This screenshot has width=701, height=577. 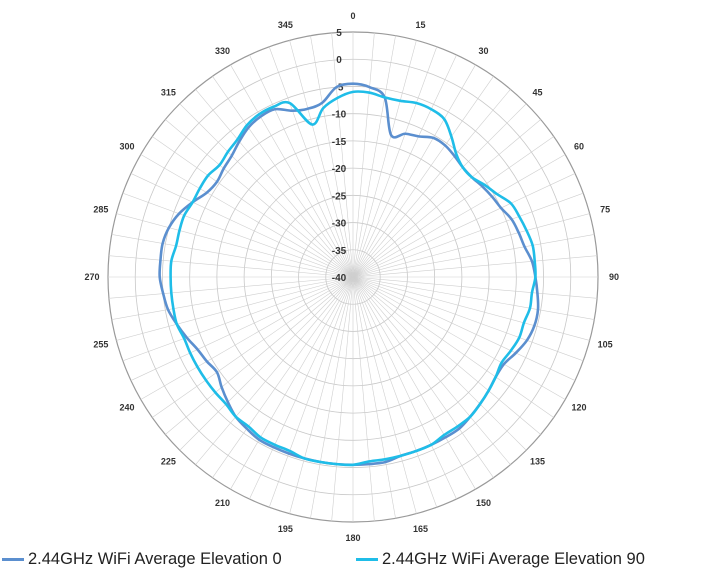 What do you see at coordinates (285, 25) in the screenshot?
I see `angle-tick-label: 345` at bounding box center [285, 25].